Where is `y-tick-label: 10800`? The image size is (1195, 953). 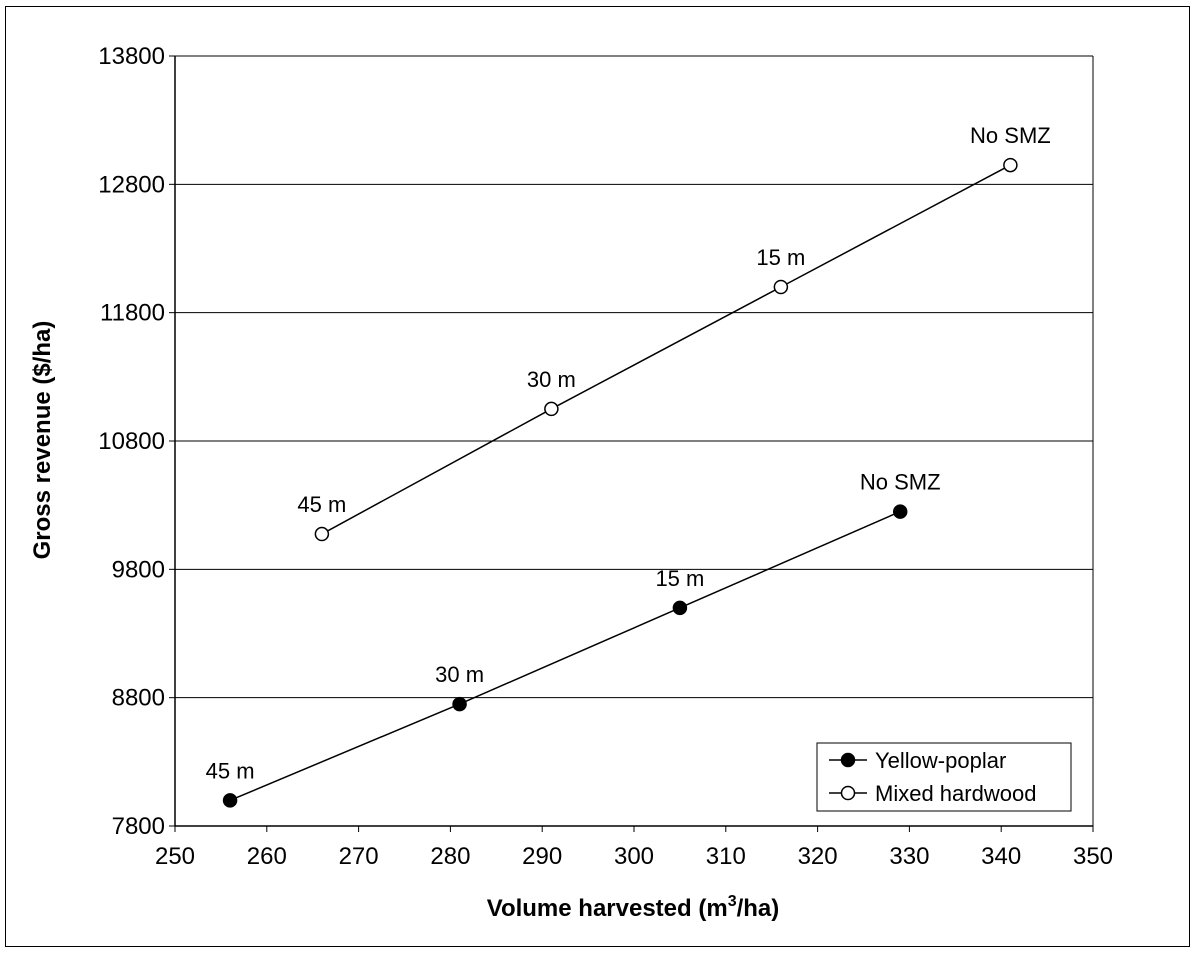 y-tick-label: 10800 is located at coordinates (131, 441).